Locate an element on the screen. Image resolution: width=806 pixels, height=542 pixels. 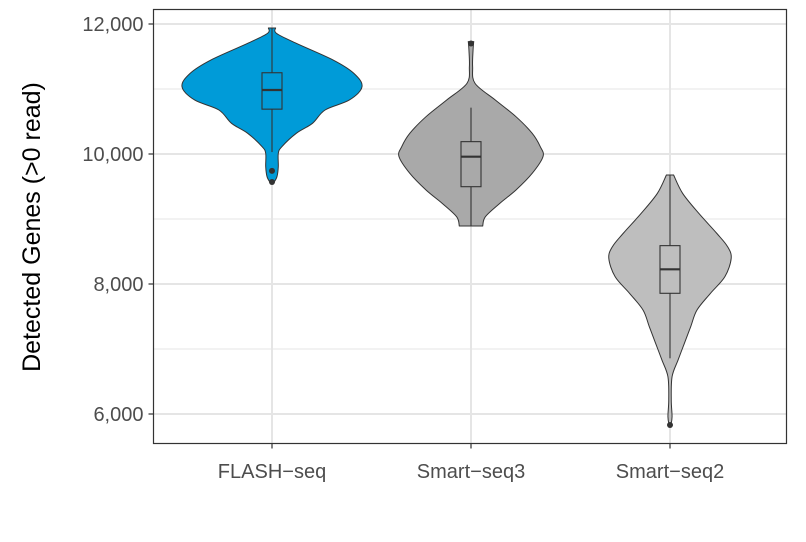
y-tick-label: 8,000 is located at coordinates (118, 285).